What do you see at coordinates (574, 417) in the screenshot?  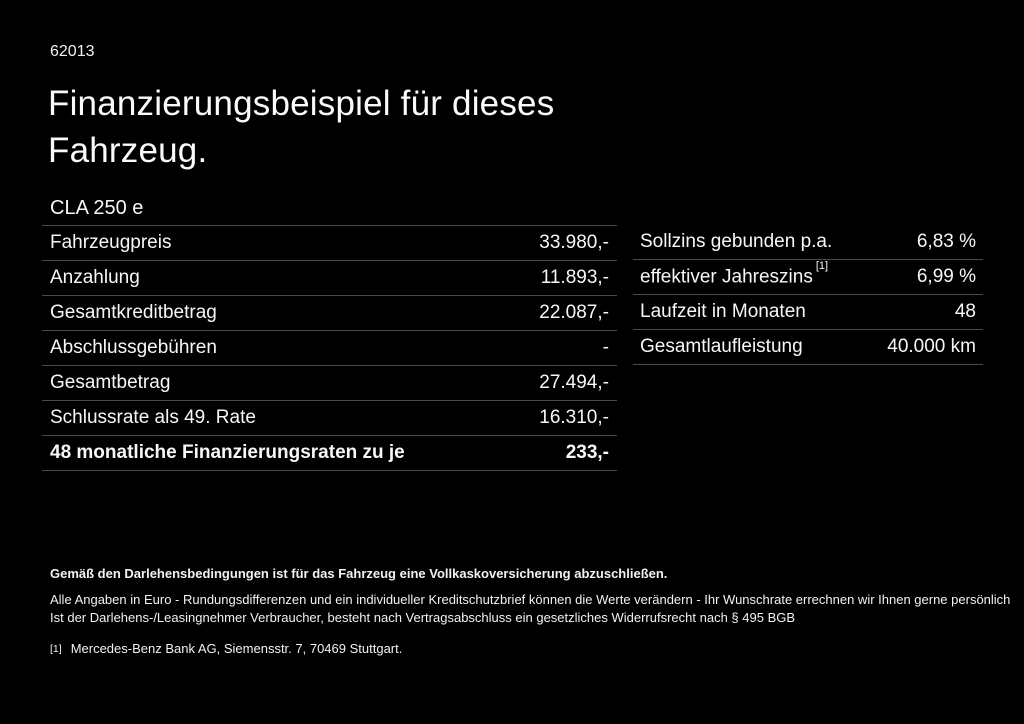 I see `row-value: 16.310,-` at bounding box center [574, 417].